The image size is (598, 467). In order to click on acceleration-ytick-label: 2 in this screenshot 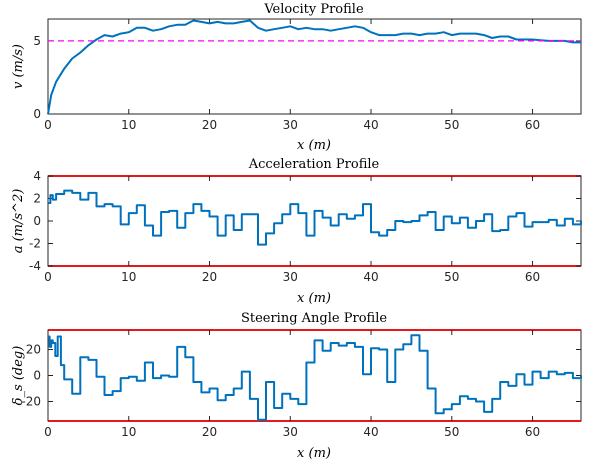, I will do `click(37, 199)`.